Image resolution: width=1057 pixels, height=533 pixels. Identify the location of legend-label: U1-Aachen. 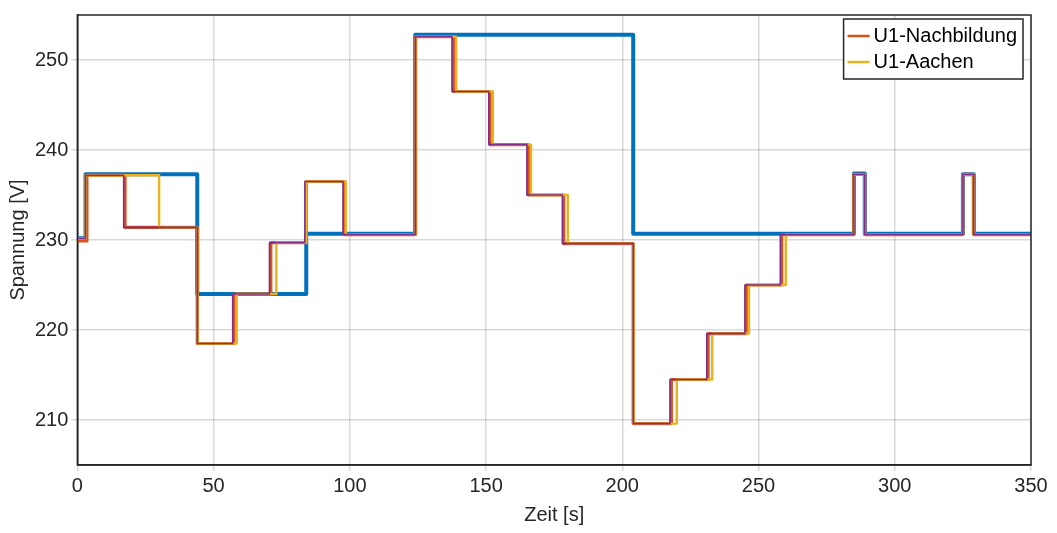
(923, 60).